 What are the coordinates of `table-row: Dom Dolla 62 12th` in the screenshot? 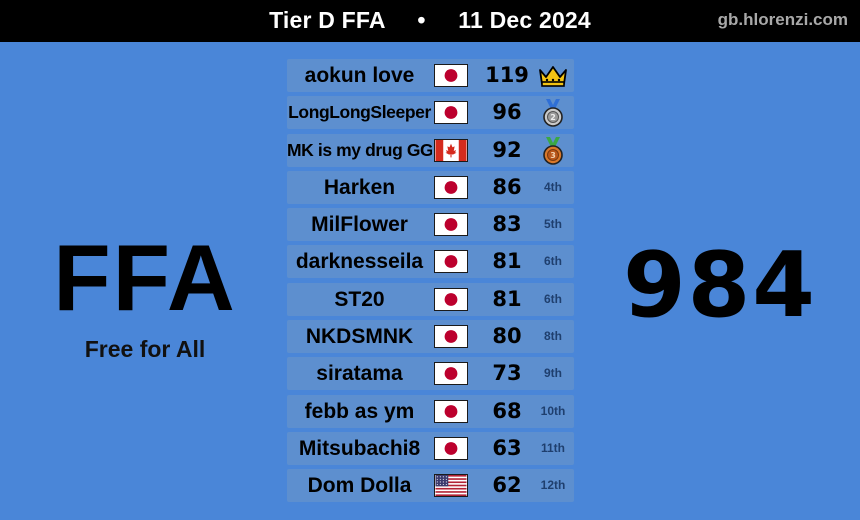 It's located at (430, 486).